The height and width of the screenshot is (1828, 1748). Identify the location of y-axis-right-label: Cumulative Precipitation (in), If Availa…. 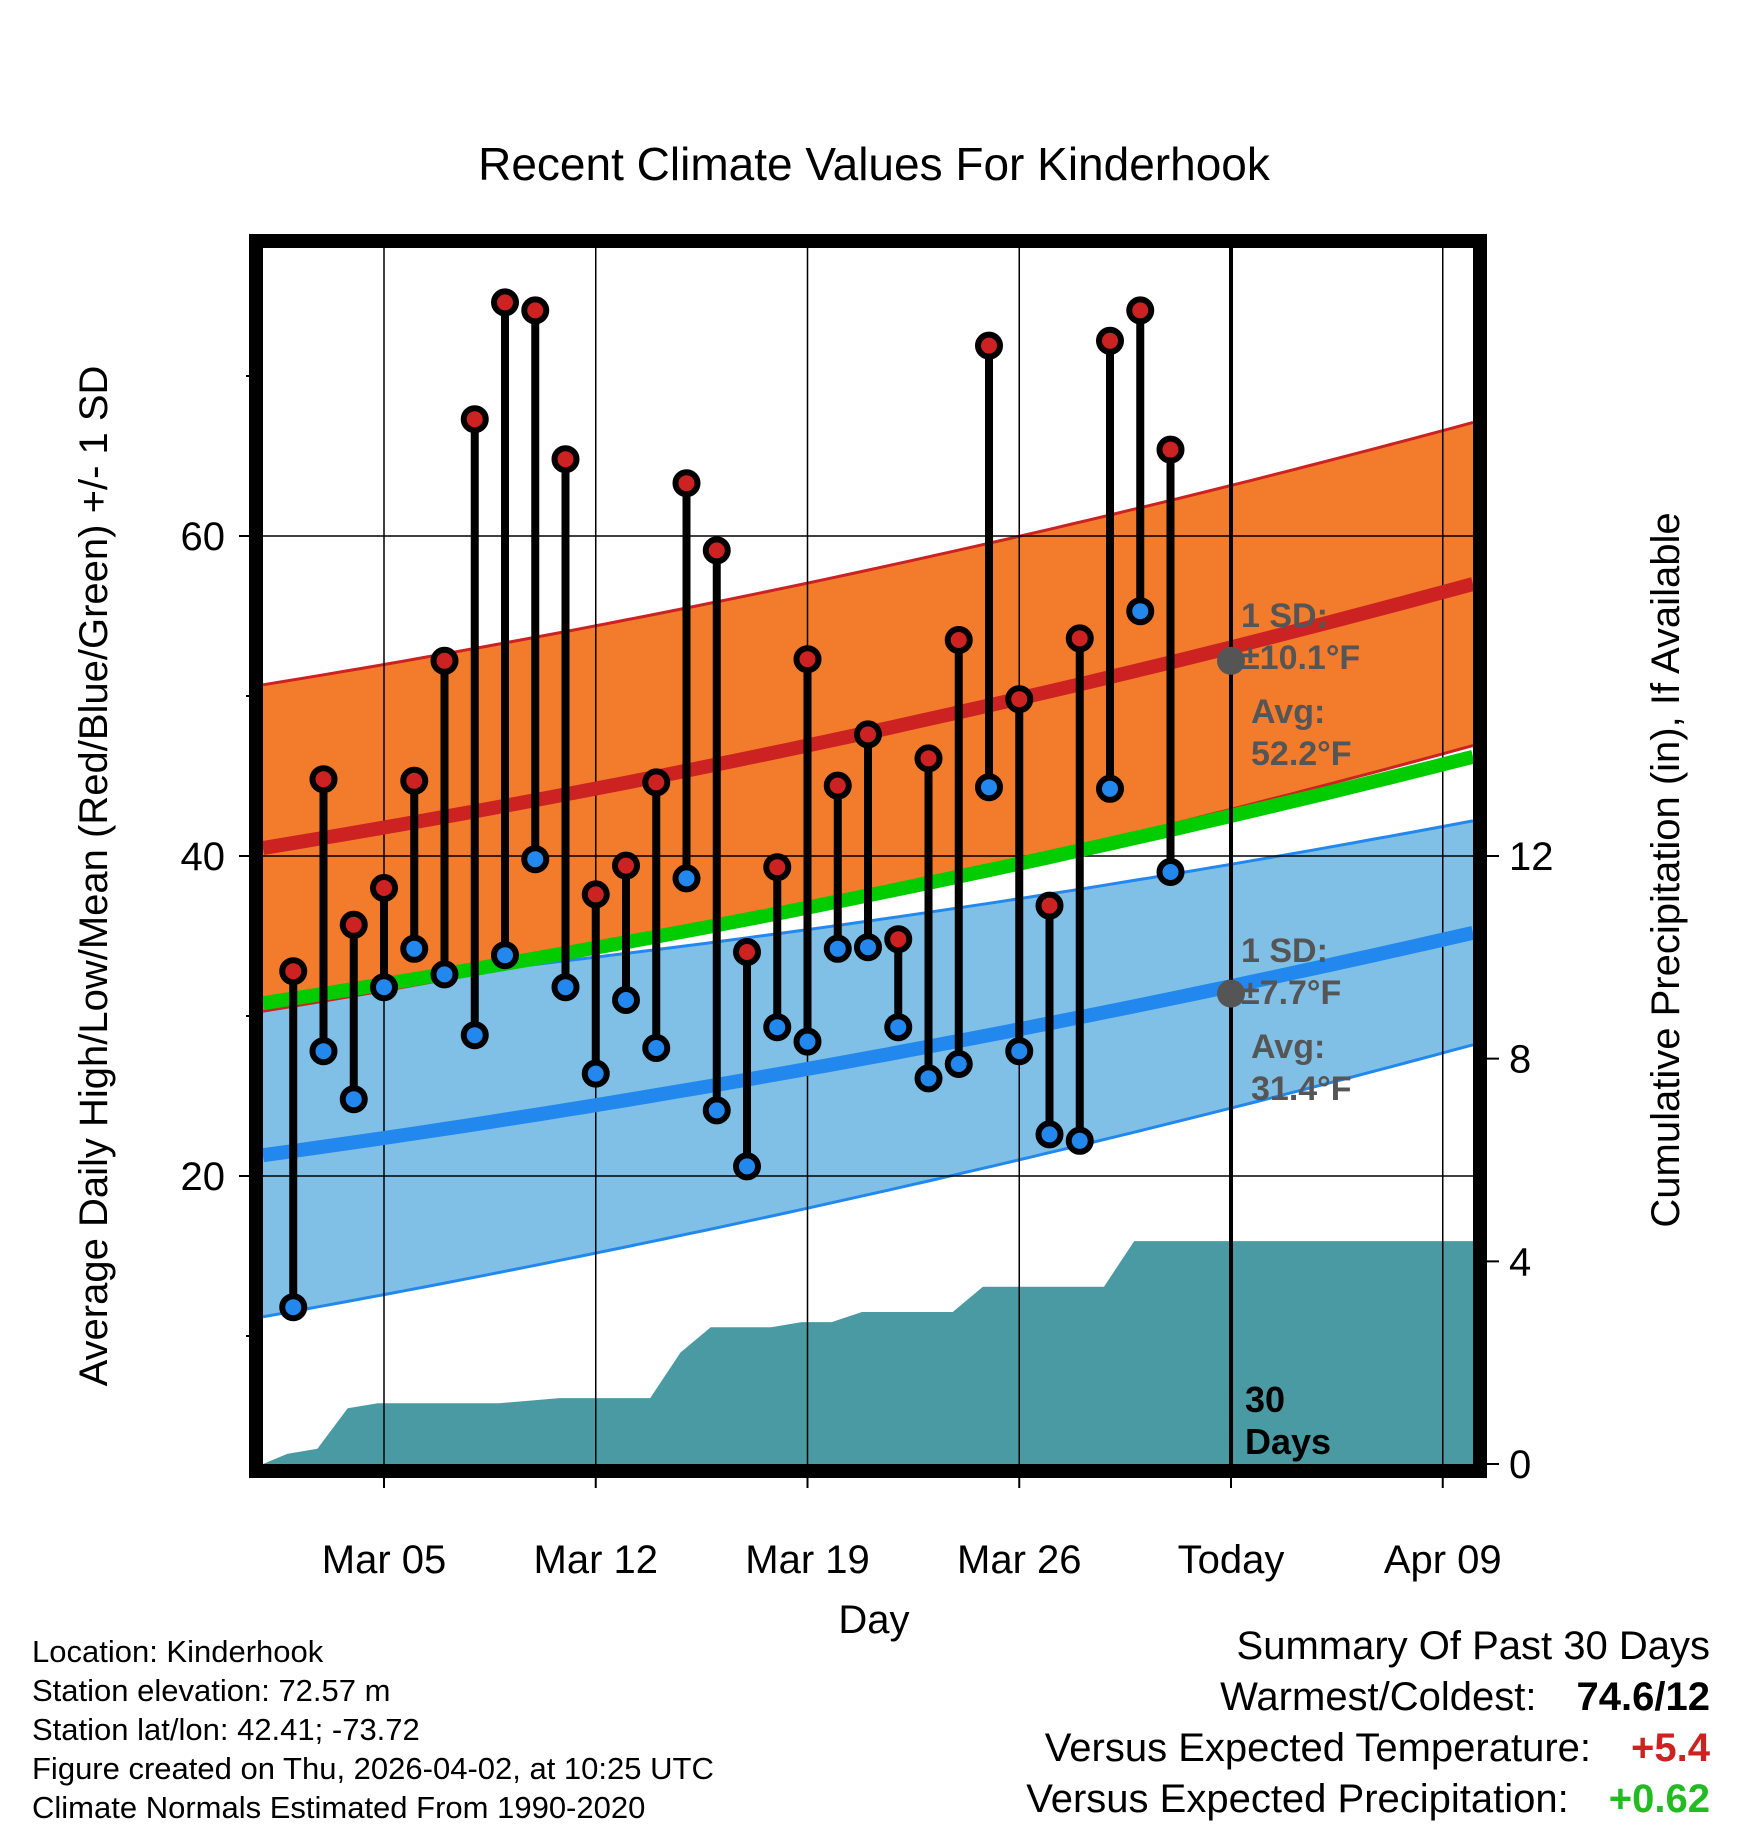
(1666, 869).